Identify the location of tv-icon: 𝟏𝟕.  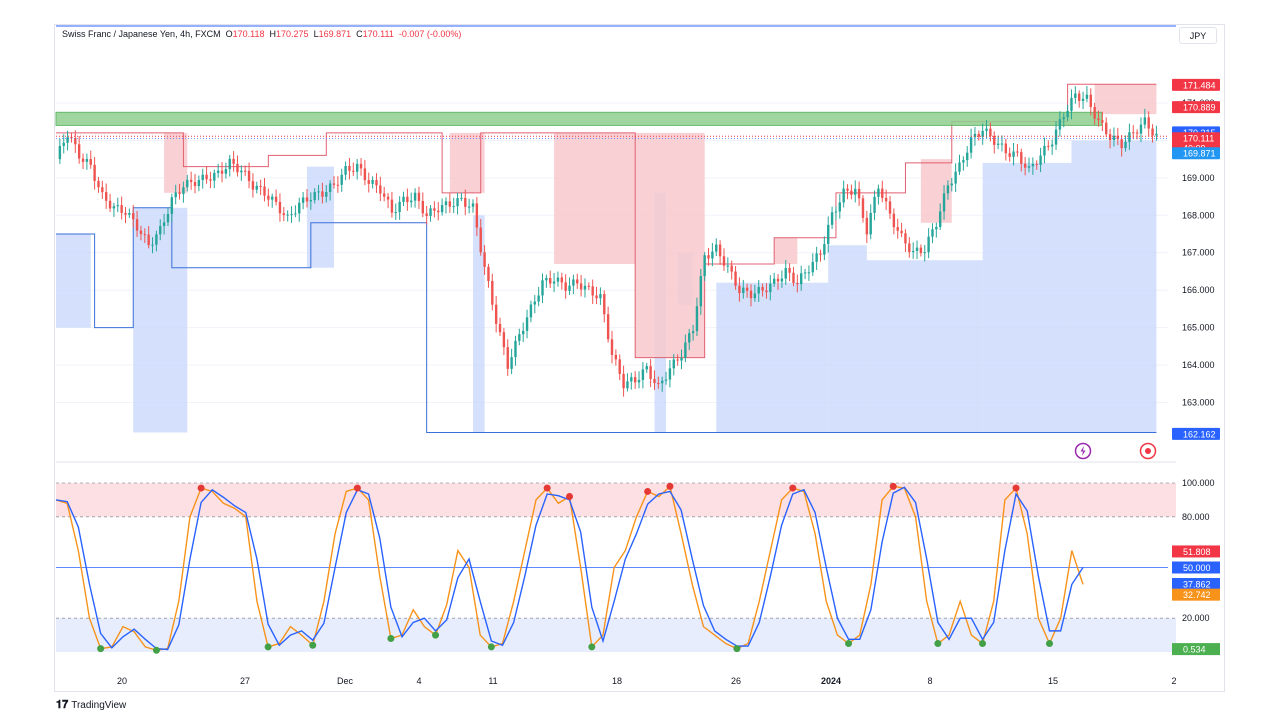
(62, 705).